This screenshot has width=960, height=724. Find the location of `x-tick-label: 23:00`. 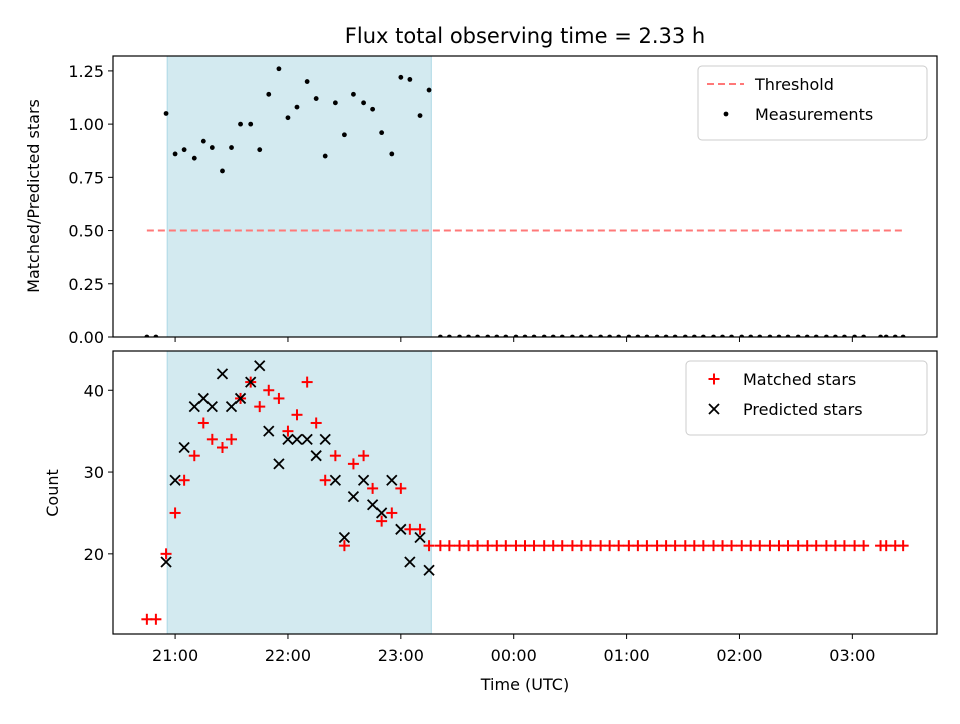

x-tick-label: 23:00 is located at coordinates (401, 655).